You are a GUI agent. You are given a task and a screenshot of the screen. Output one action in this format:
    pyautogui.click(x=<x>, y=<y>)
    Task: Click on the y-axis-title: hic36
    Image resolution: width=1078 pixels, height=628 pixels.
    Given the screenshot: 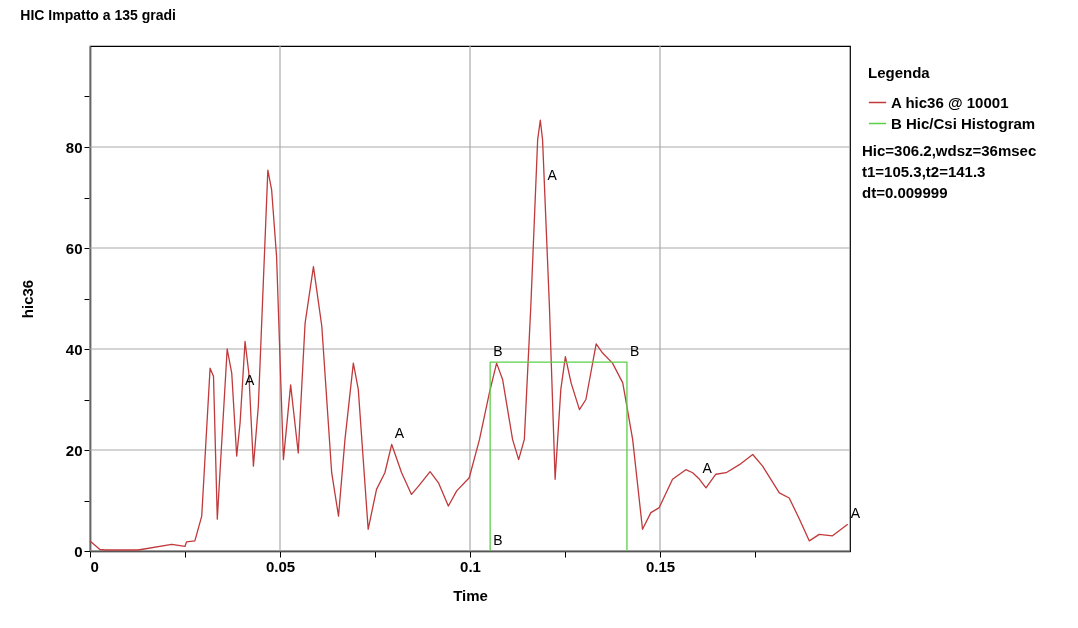 What is the action you would take?
    pyautogui.click(x=27, y=299)
    